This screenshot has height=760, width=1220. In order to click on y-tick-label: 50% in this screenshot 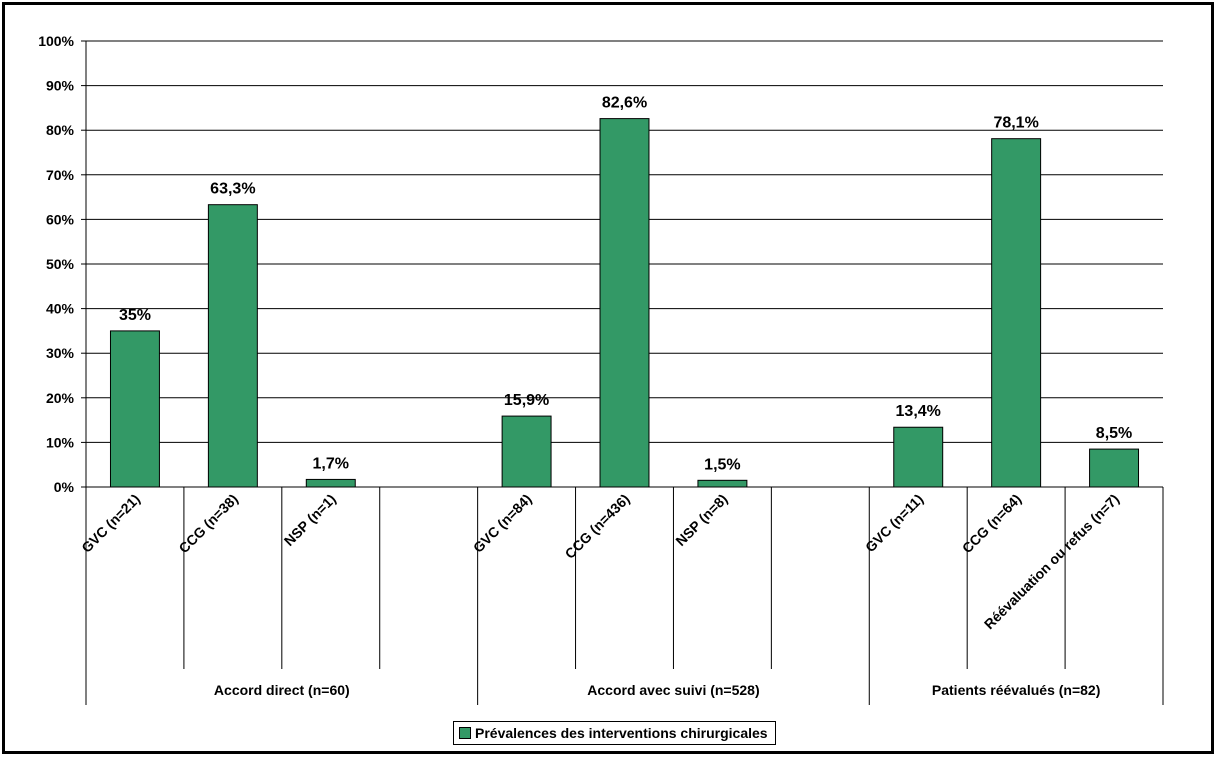, I will do `click(60, 264)`.